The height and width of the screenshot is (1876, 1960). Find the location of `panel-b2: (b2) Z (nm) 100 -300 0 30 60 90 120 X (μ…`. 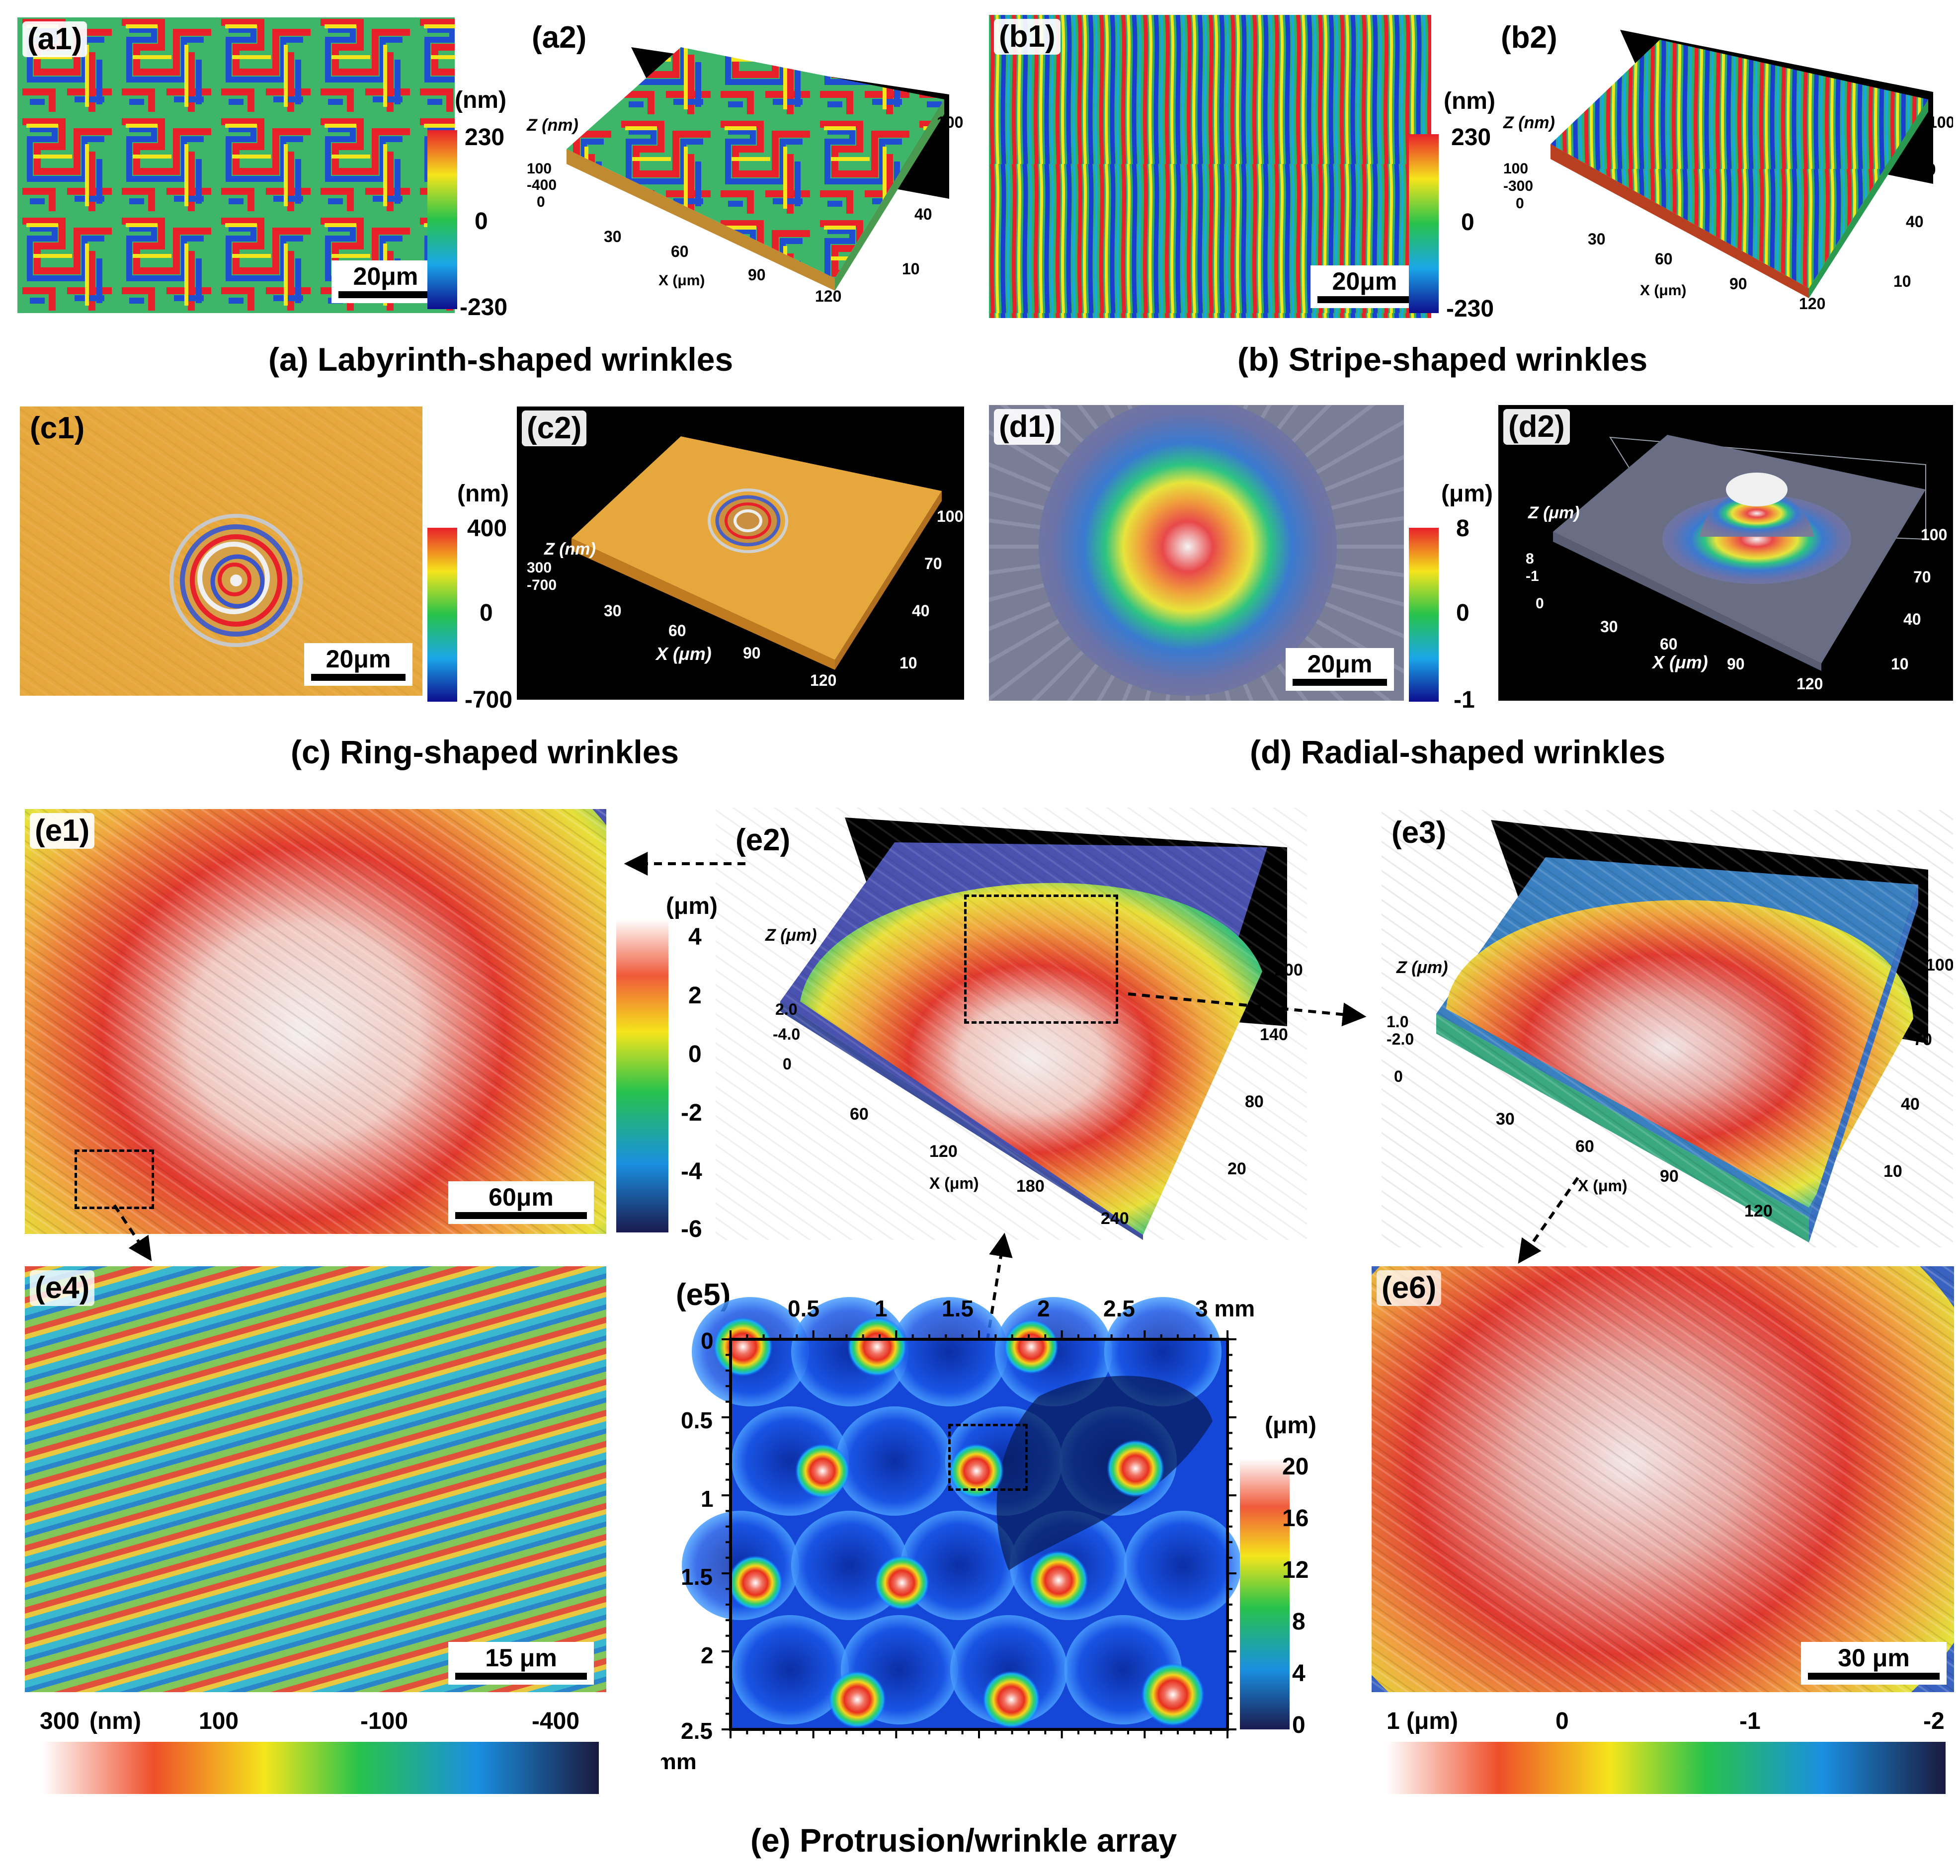

panel-b2: (b2) Z (nm) 100 -300 0 30 60 90 120 X (μ… is located at coordinates (1725, 171).